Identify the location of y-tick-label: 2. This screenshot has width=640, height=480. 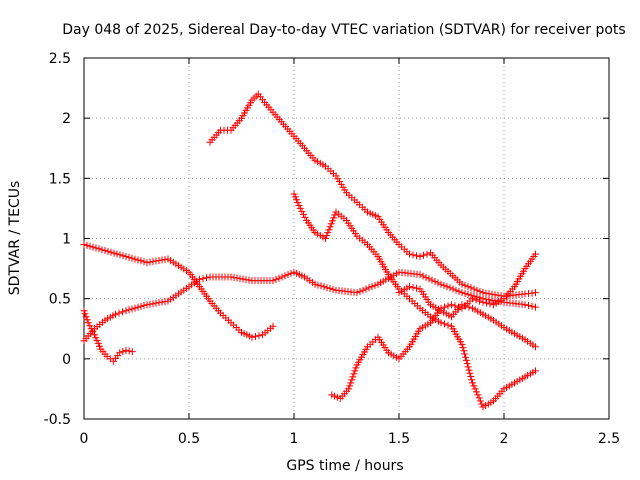
(66, 119).